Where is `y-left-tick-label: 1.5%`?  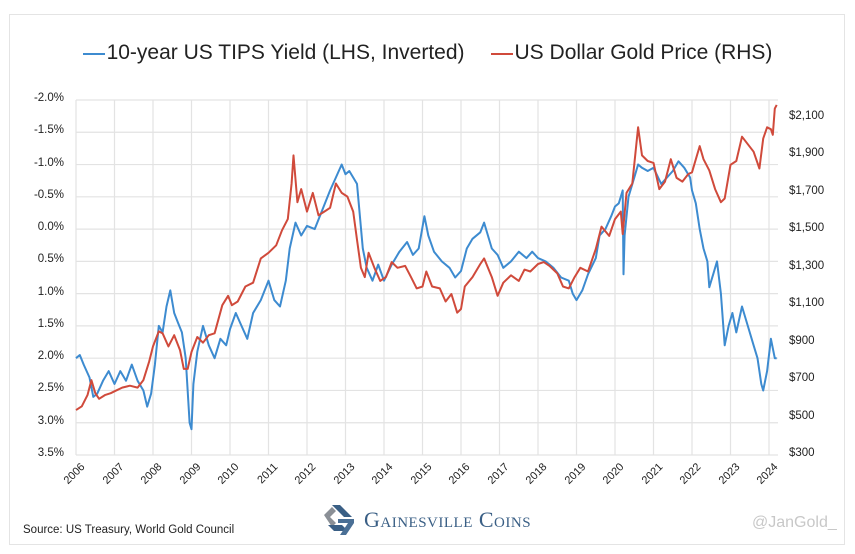
y-left-tick-label: 1.5% is located at coordinates (50, 323).